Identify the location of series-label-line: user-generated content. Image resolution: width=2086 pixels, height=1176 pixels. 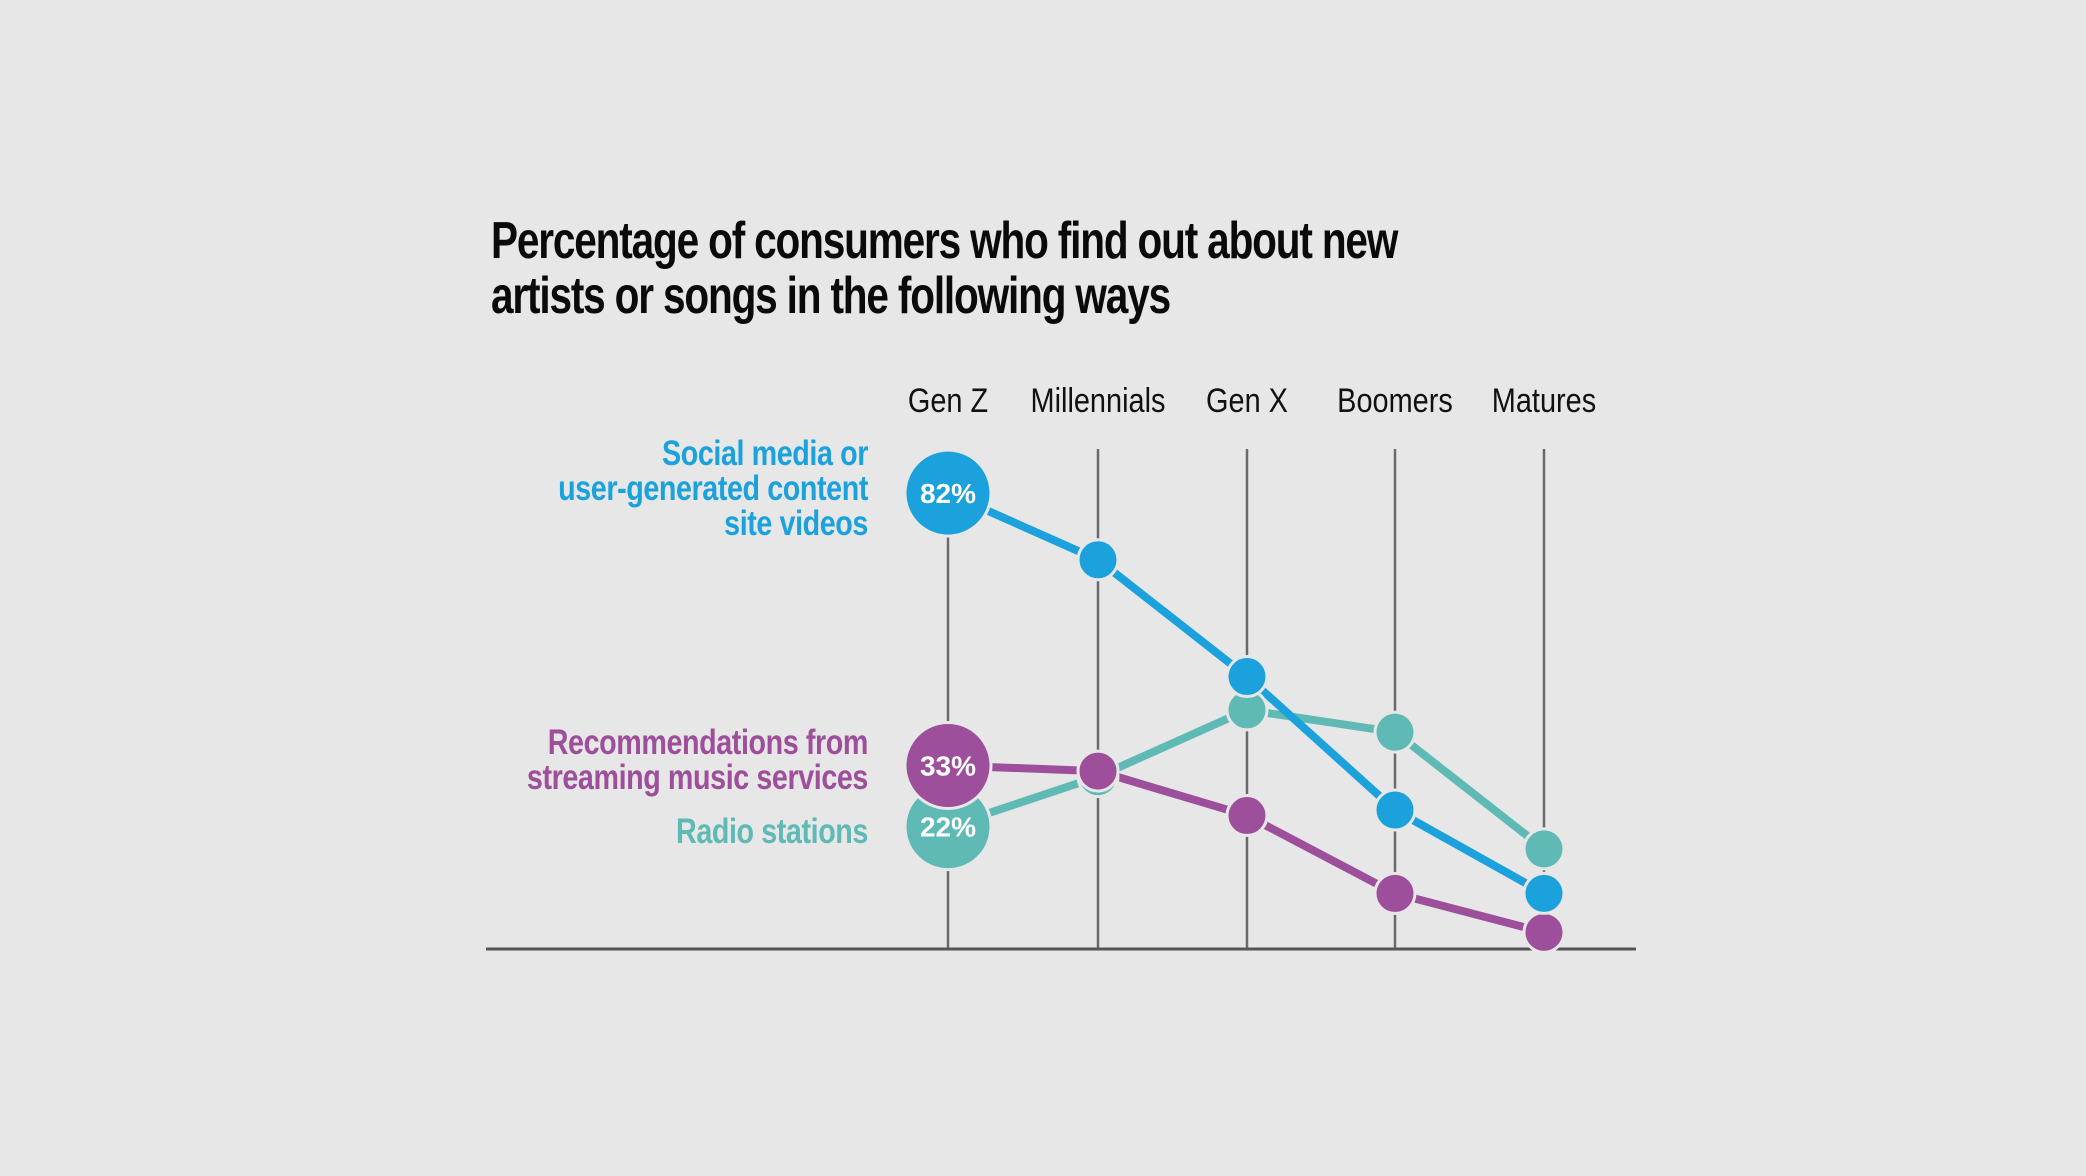
(713, 487).